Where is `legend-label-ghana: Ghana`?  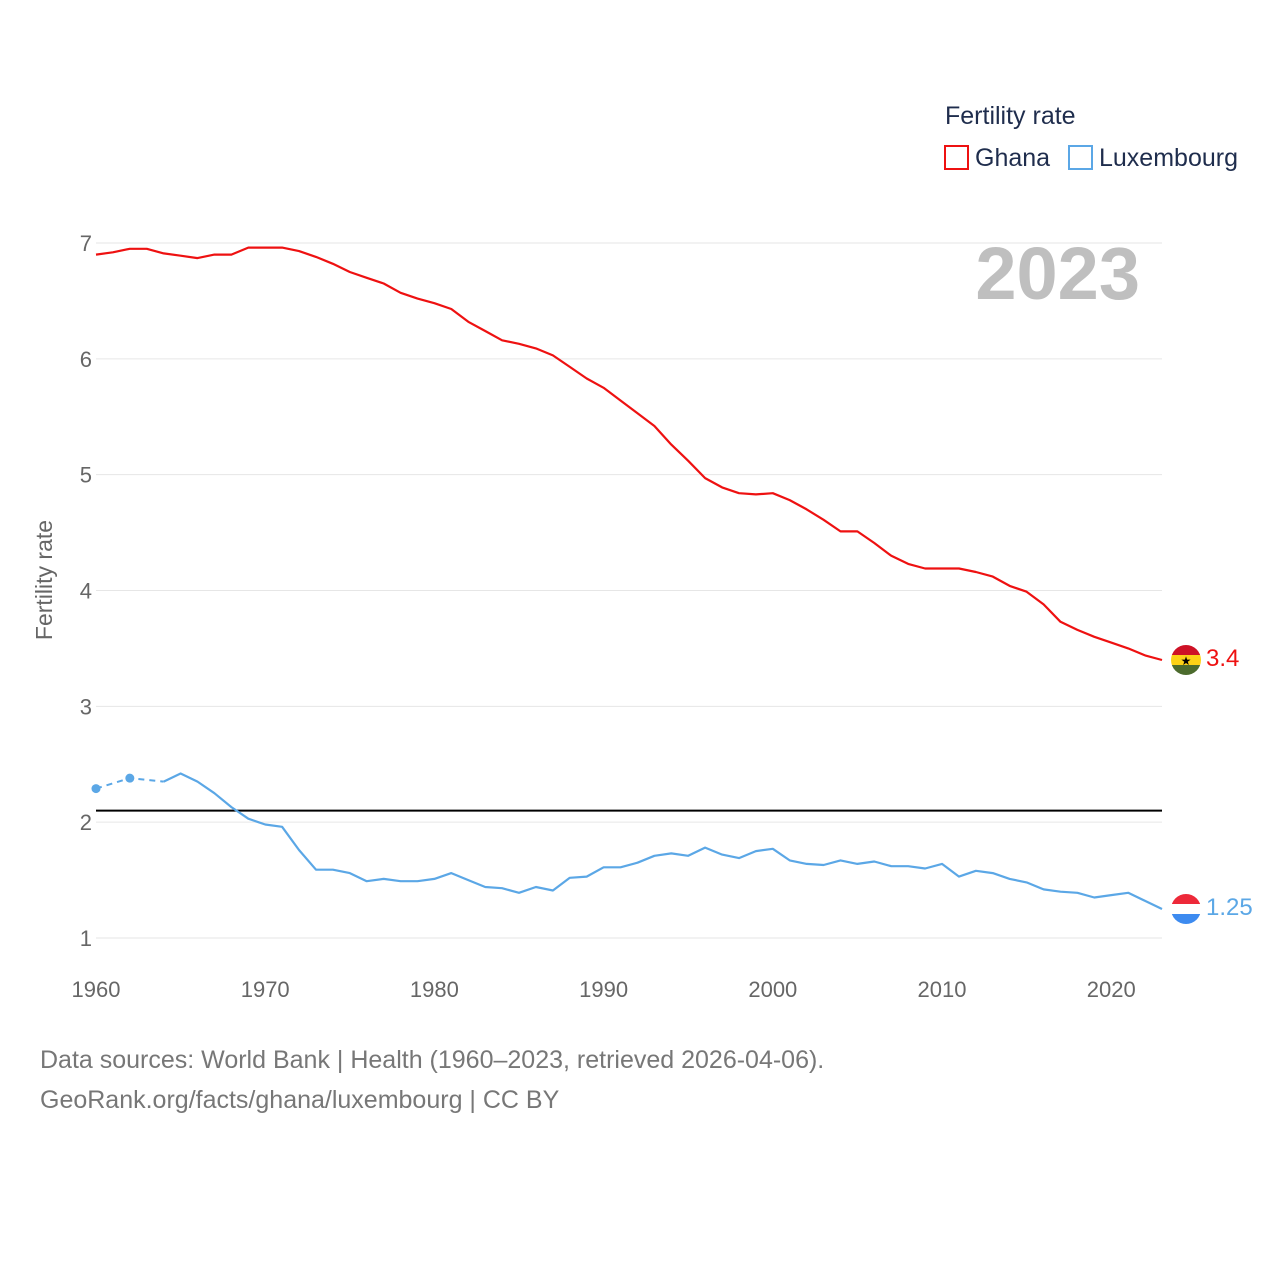 legend-label-ghana: Ghana is located at coordinates (1012, 158).